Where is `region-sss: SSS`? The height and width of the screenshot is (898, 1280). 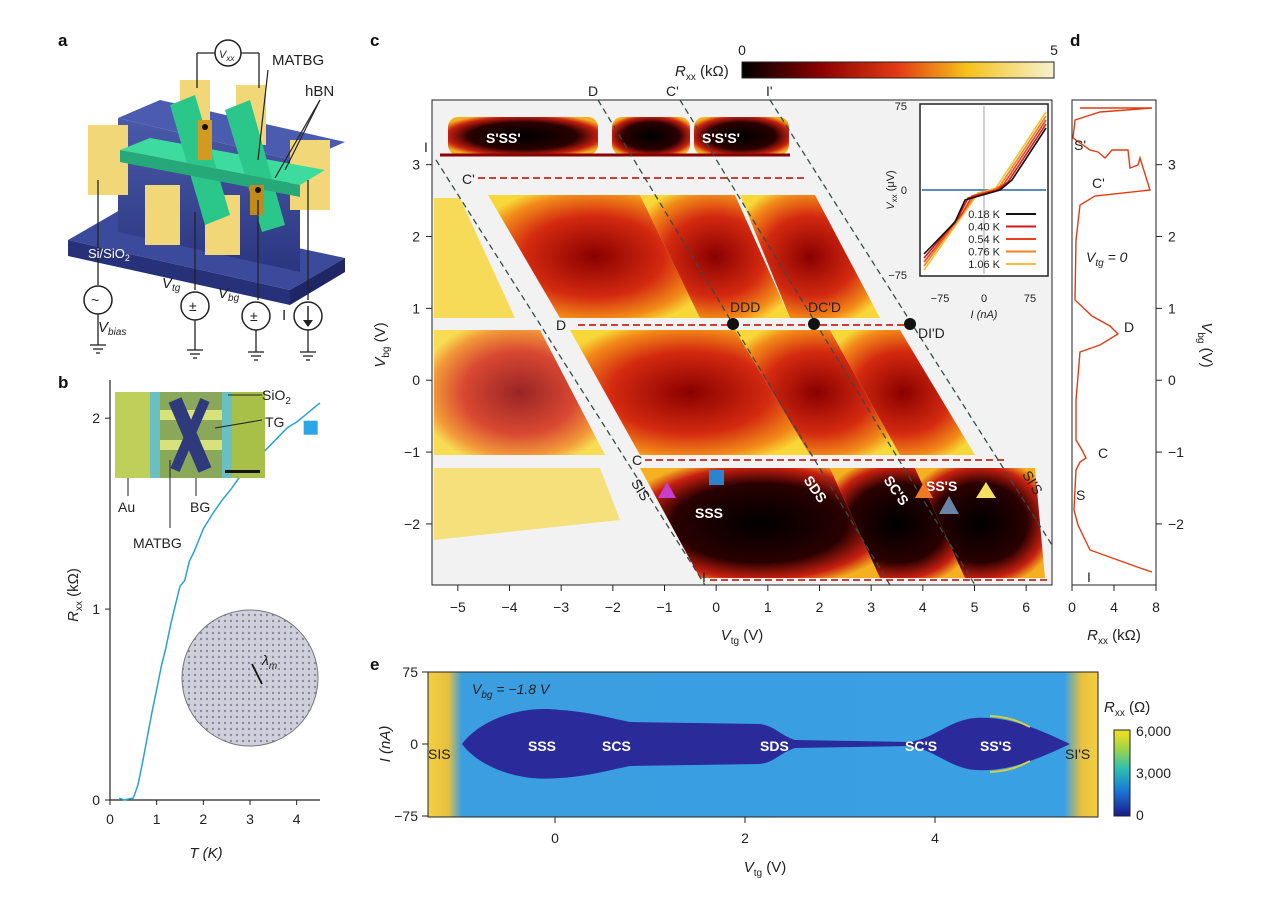
region-sss: SSS is located at coordinates (709, 513).